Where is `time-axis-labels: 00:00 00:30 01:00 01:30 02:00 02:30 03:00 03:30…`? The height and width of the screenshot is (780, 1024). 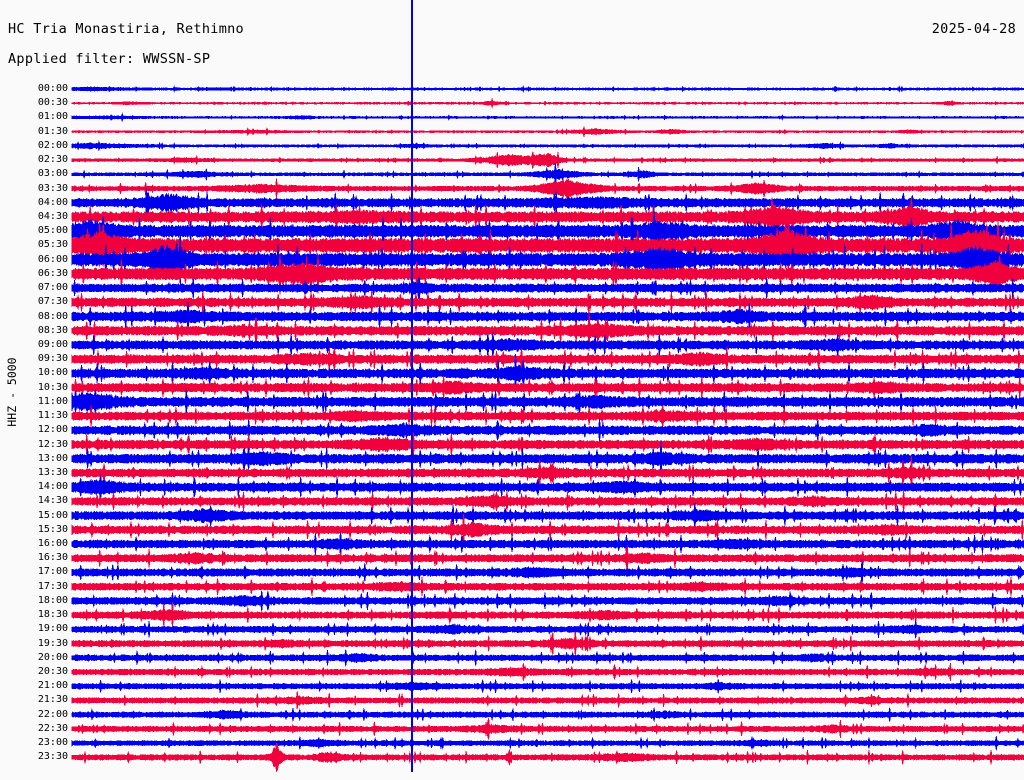 time-axis-labels: 00:00 00:30 01:00 01:30 02:00 02:30 03:00 03:30… is located at coordinates (35, 428).